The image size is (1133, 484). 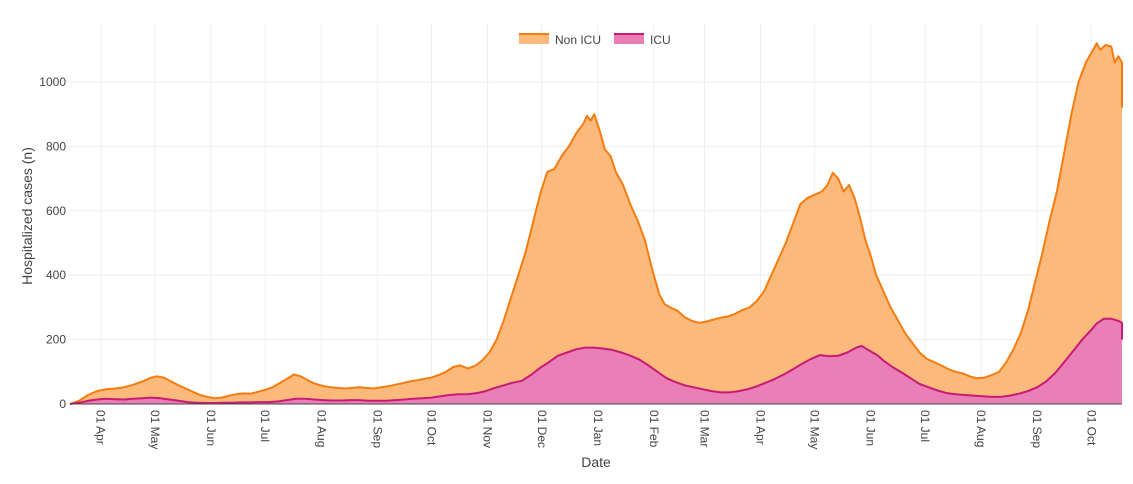 What do you see at coordinates (704, 428) in the screenshot?
I see `x-tick-label: 01 Mar` at bounding box center [704, 428].